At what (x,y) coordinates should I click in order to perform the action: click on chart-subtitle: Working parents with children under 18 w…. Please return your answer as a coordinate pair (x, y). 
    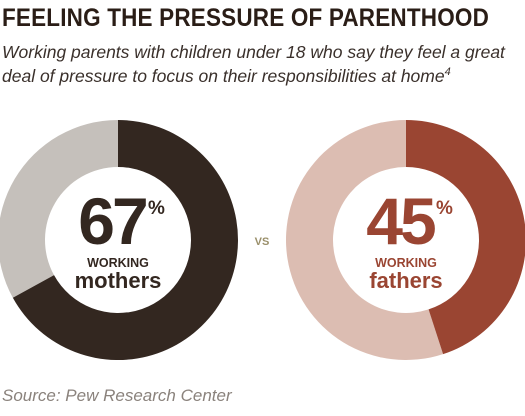
    Looking at the image, I should click on (254, 64).